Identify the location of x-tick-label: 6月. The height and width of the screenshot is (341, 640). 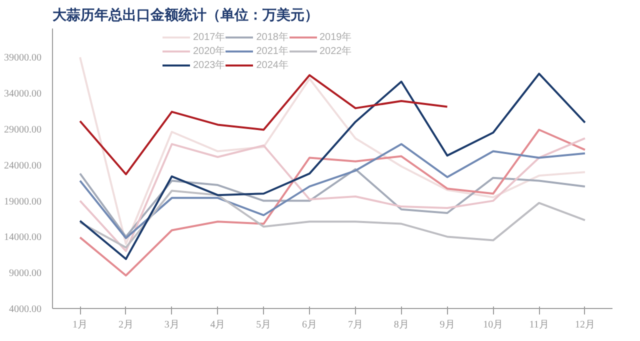
(310, 325).